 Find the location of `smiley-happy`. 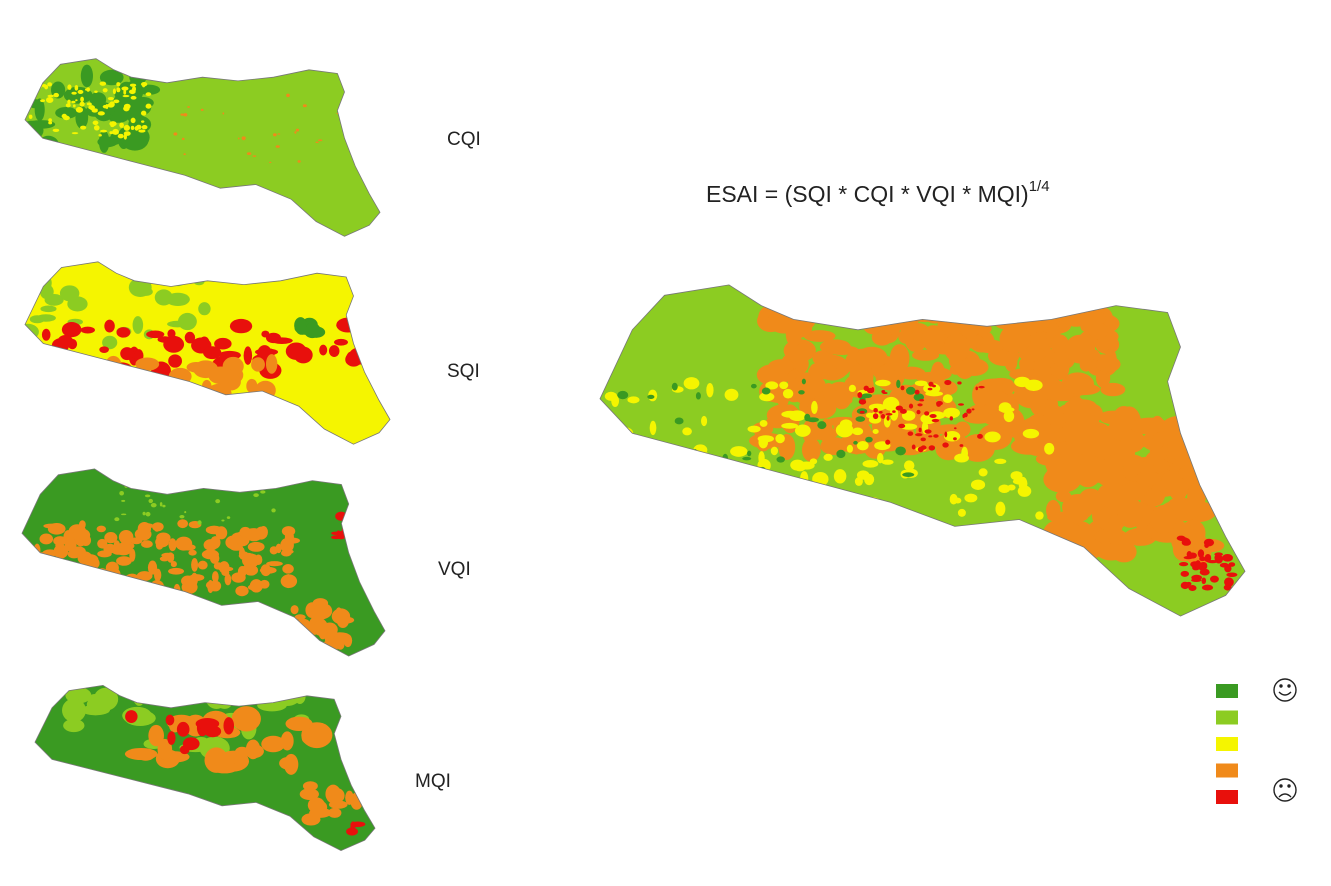

smiley-happy is located at coordinates (1285, 690).